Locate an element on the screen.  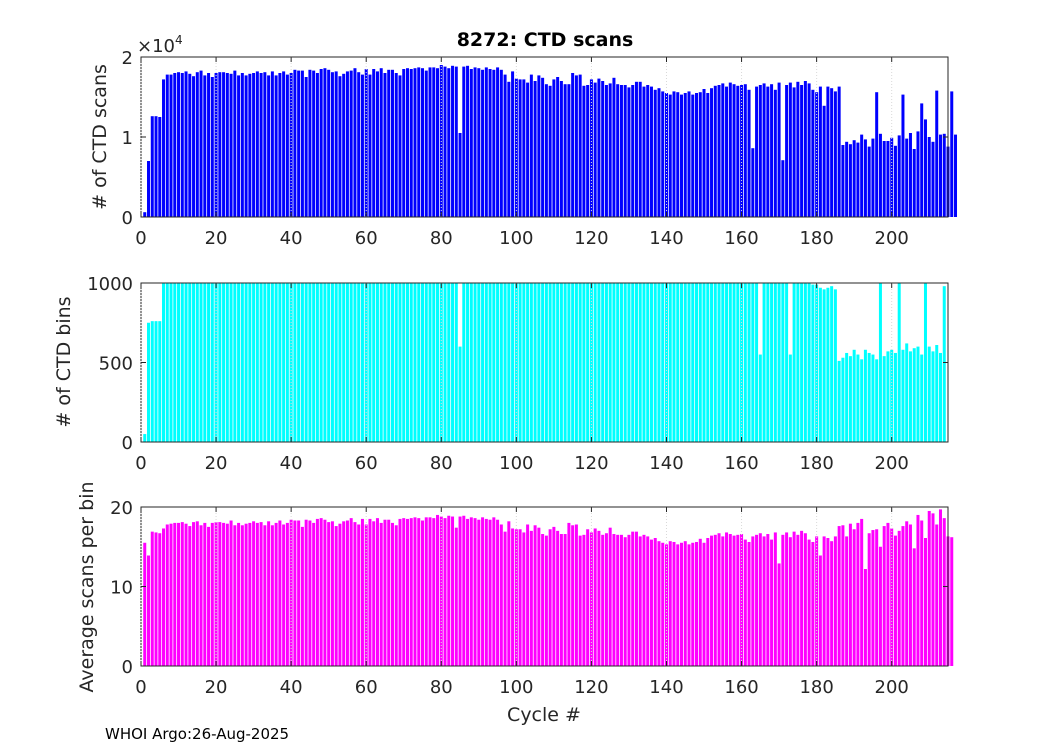
x-tick-label: 200 is located at coordinates (892, 463).